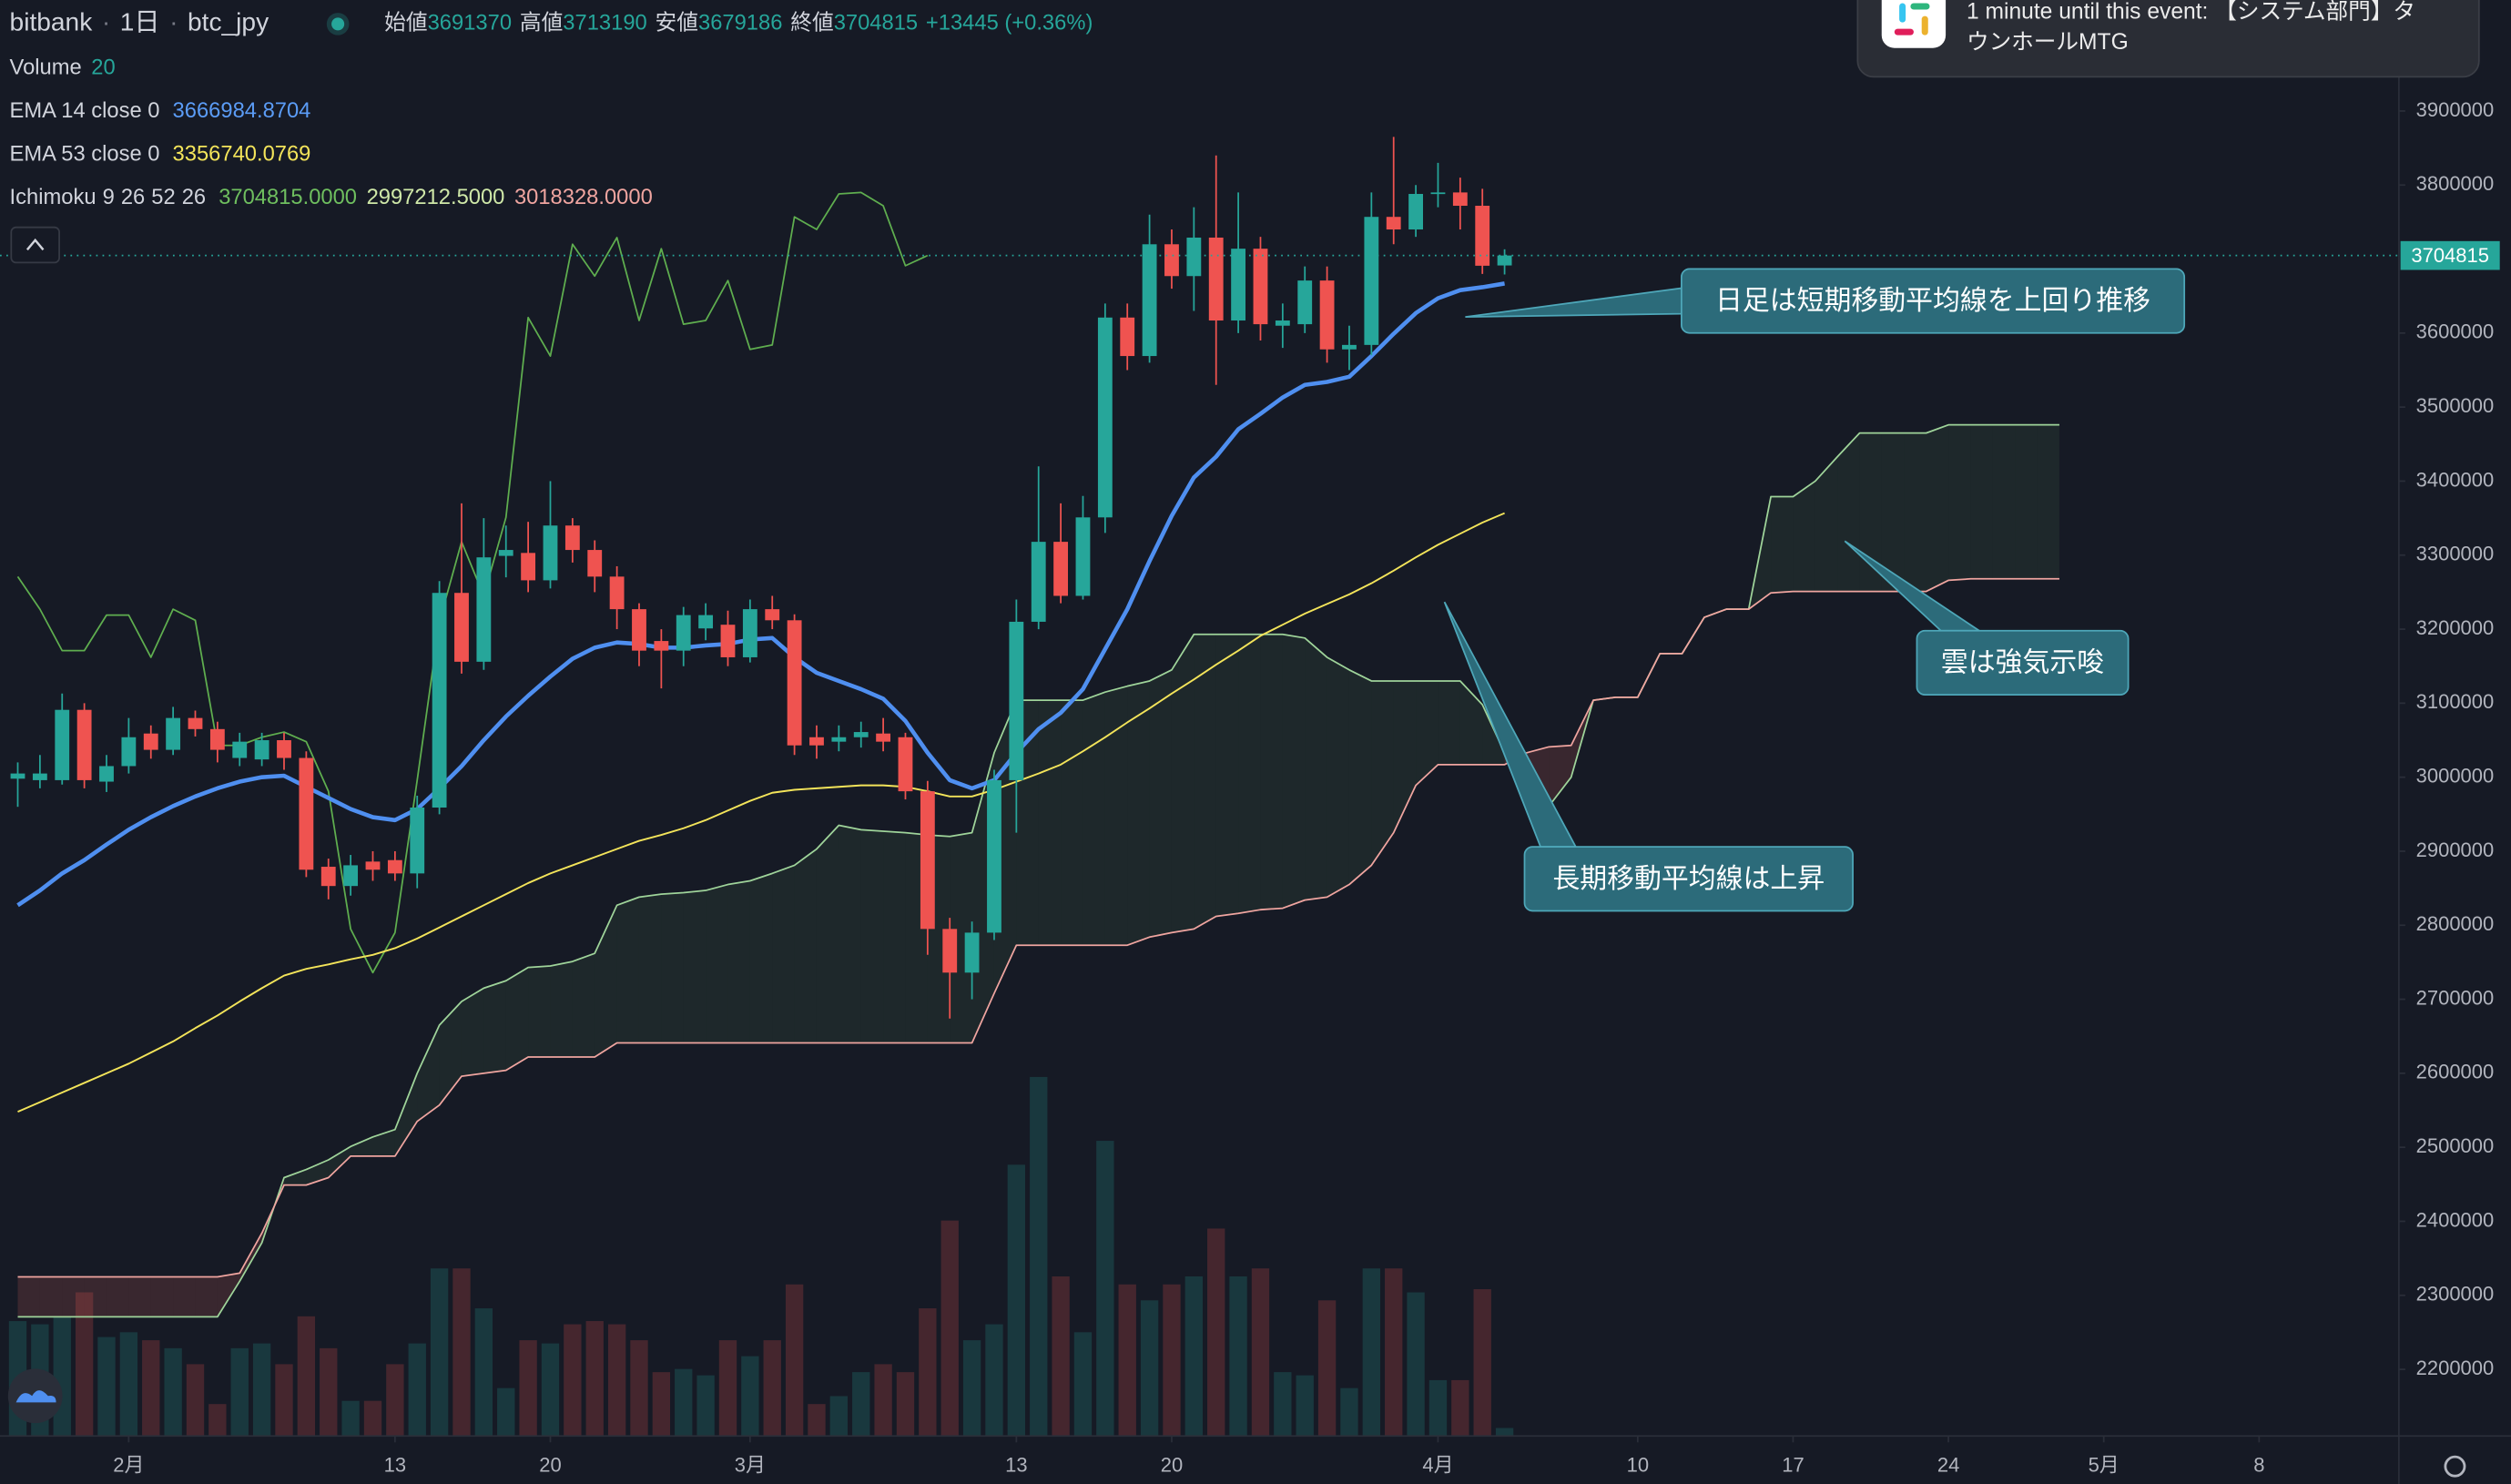 The width and height of the screenshot is (2511, 1484). Describe the element at coordinates (2455, 1466) in the screenshot. I see `settings-icon` at that location.